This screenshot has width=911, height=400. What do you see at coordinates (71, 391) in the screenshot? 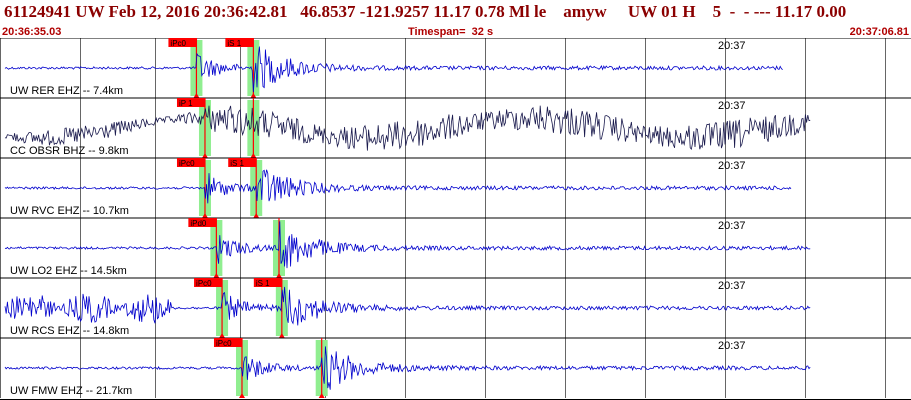
I see `station-label: UW FMW EHZ -- 21.7km` at bounding box center [71, 391].